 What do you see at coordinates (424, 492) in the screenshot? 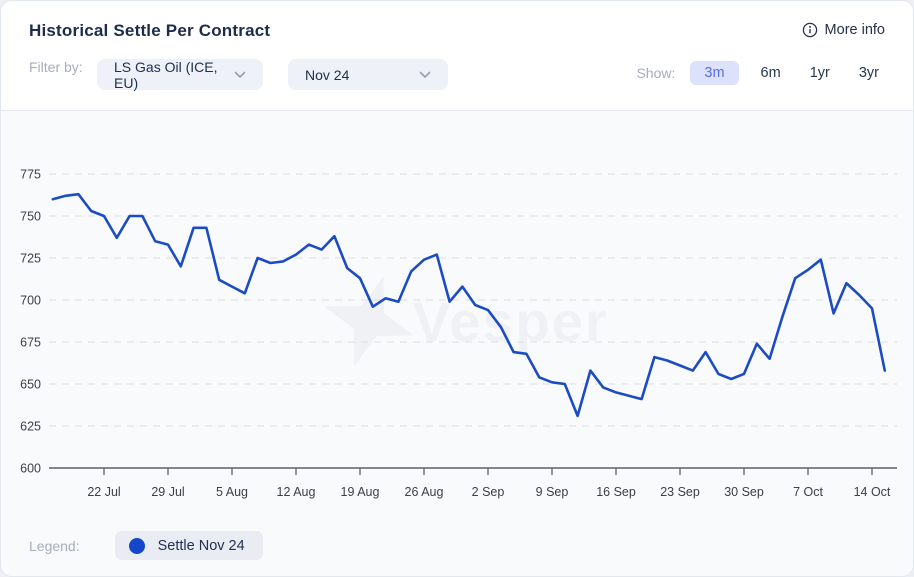
I see `x-axis-tick-label: 26 Aug` at bounding box center [424, 492].